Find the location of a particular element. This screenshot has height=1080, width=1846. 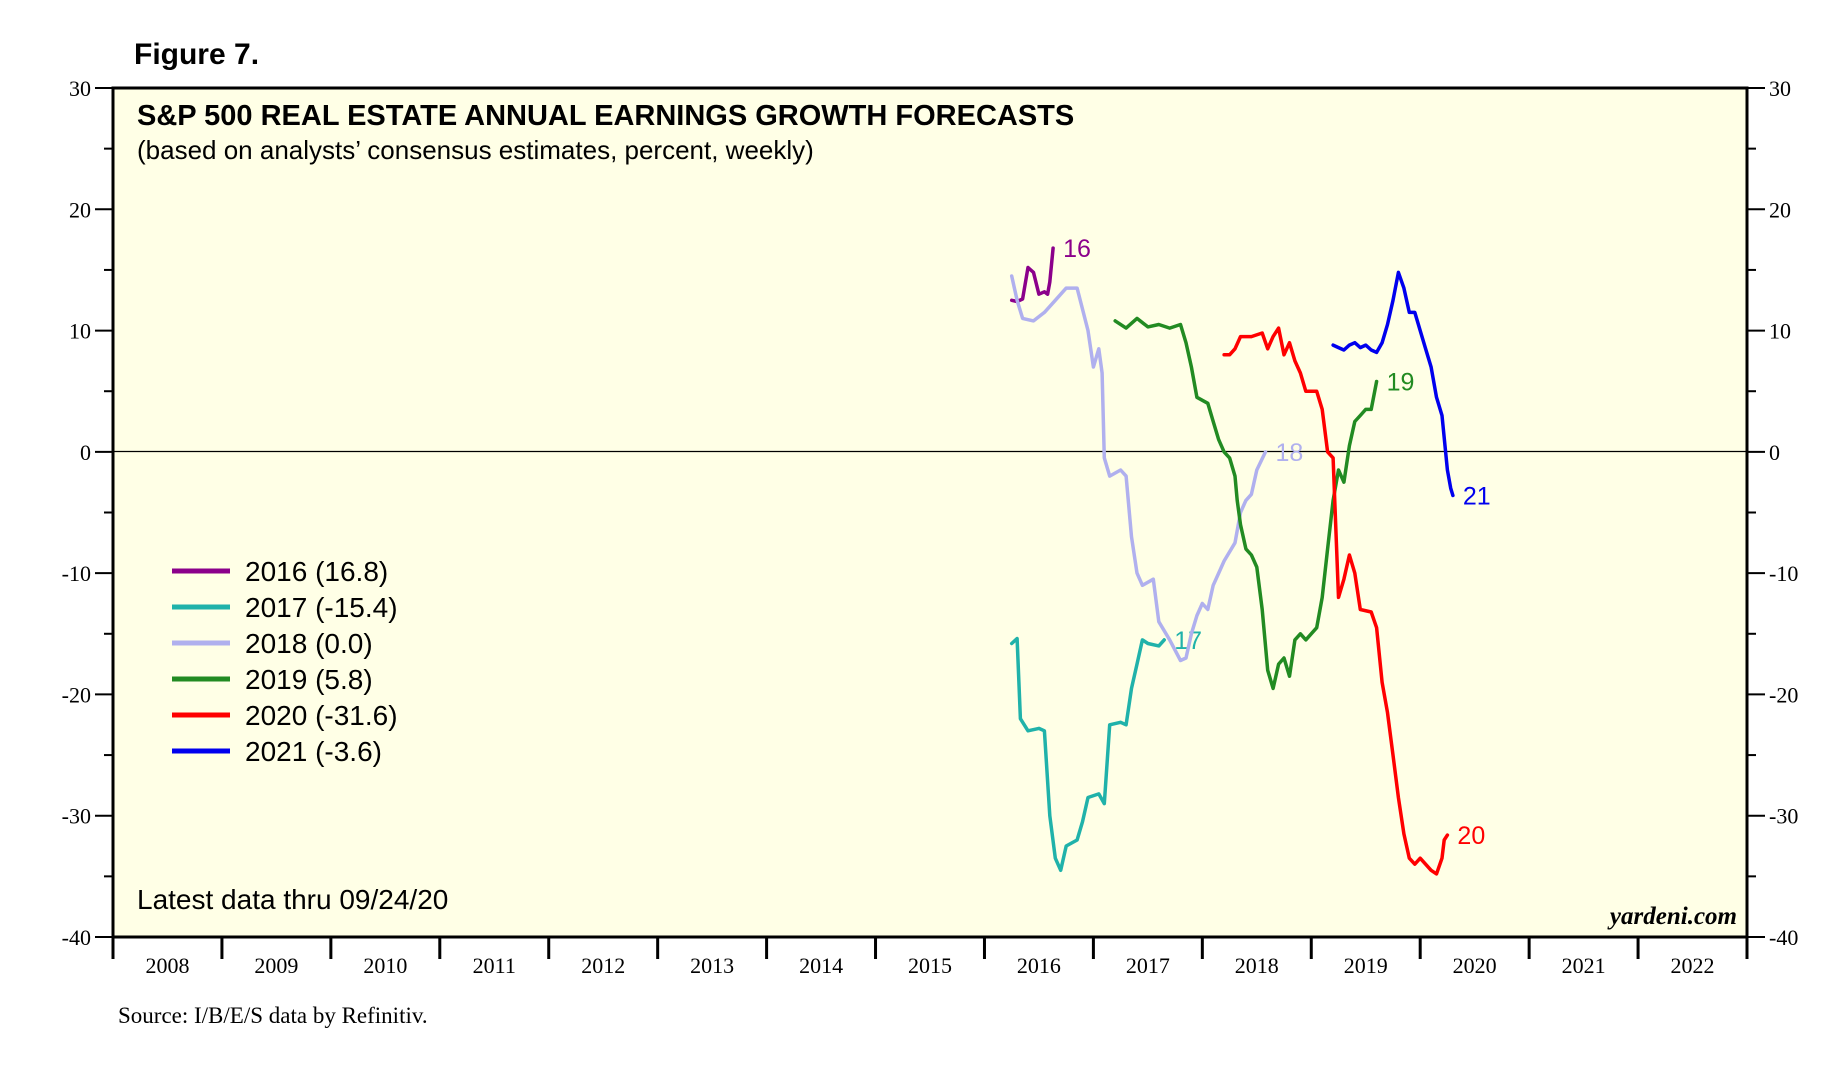

x-tick-label: 2009 is located at coordinates (276, 965).